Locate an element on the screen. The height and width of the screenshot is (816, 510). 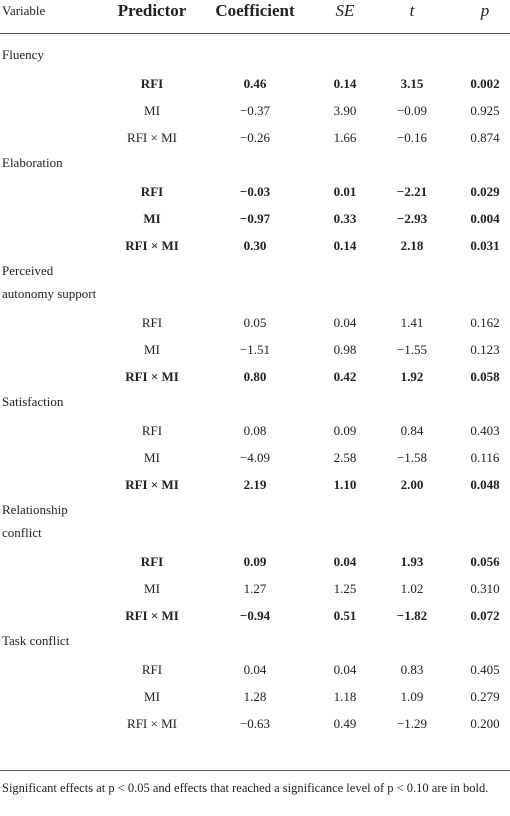
value-cell: −1.55 is located at coordinates (412, 349).